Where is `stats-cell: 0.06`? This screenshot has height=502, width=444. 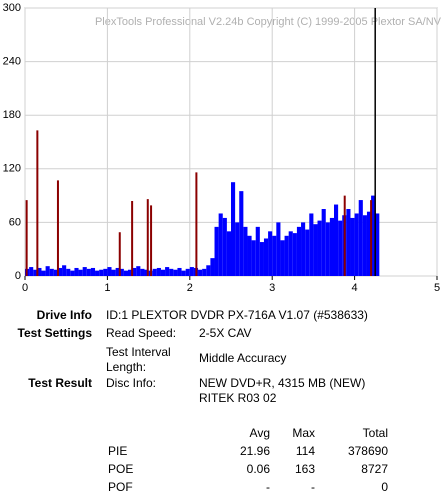 stats-cell: 0.06 is located at coordinates (258, 469).